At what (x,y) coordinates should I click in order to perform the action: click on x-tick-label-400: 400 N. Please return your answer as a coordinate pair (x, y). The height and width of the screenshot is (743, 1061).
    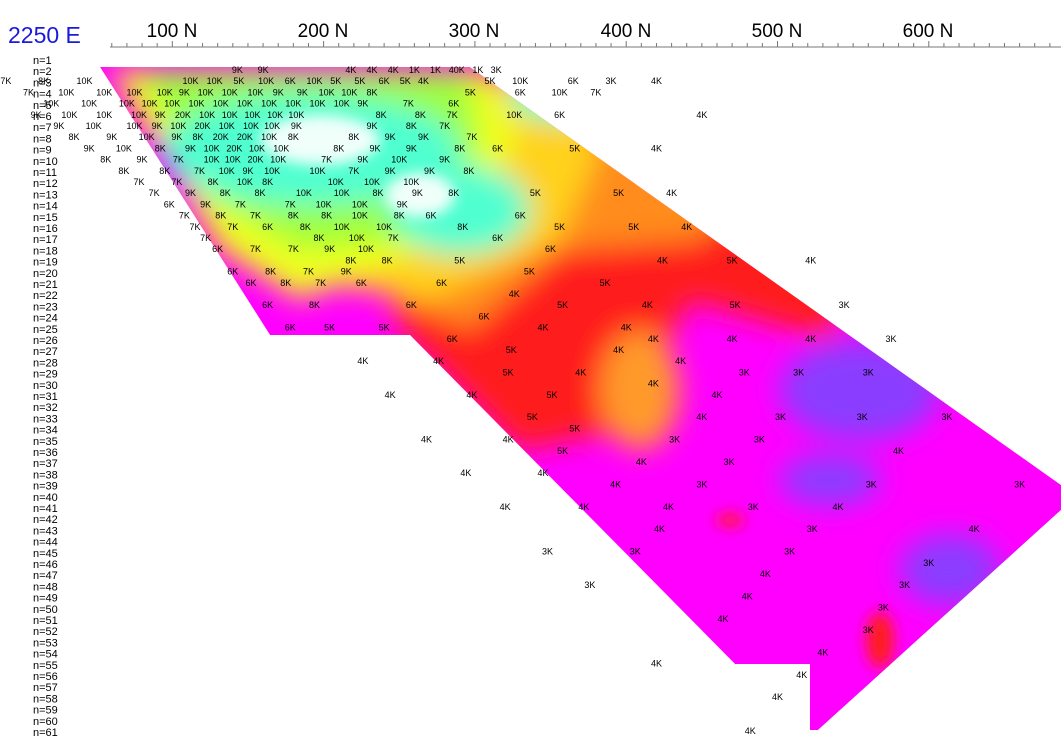
    Looking at the image, I should click on (626, 31).